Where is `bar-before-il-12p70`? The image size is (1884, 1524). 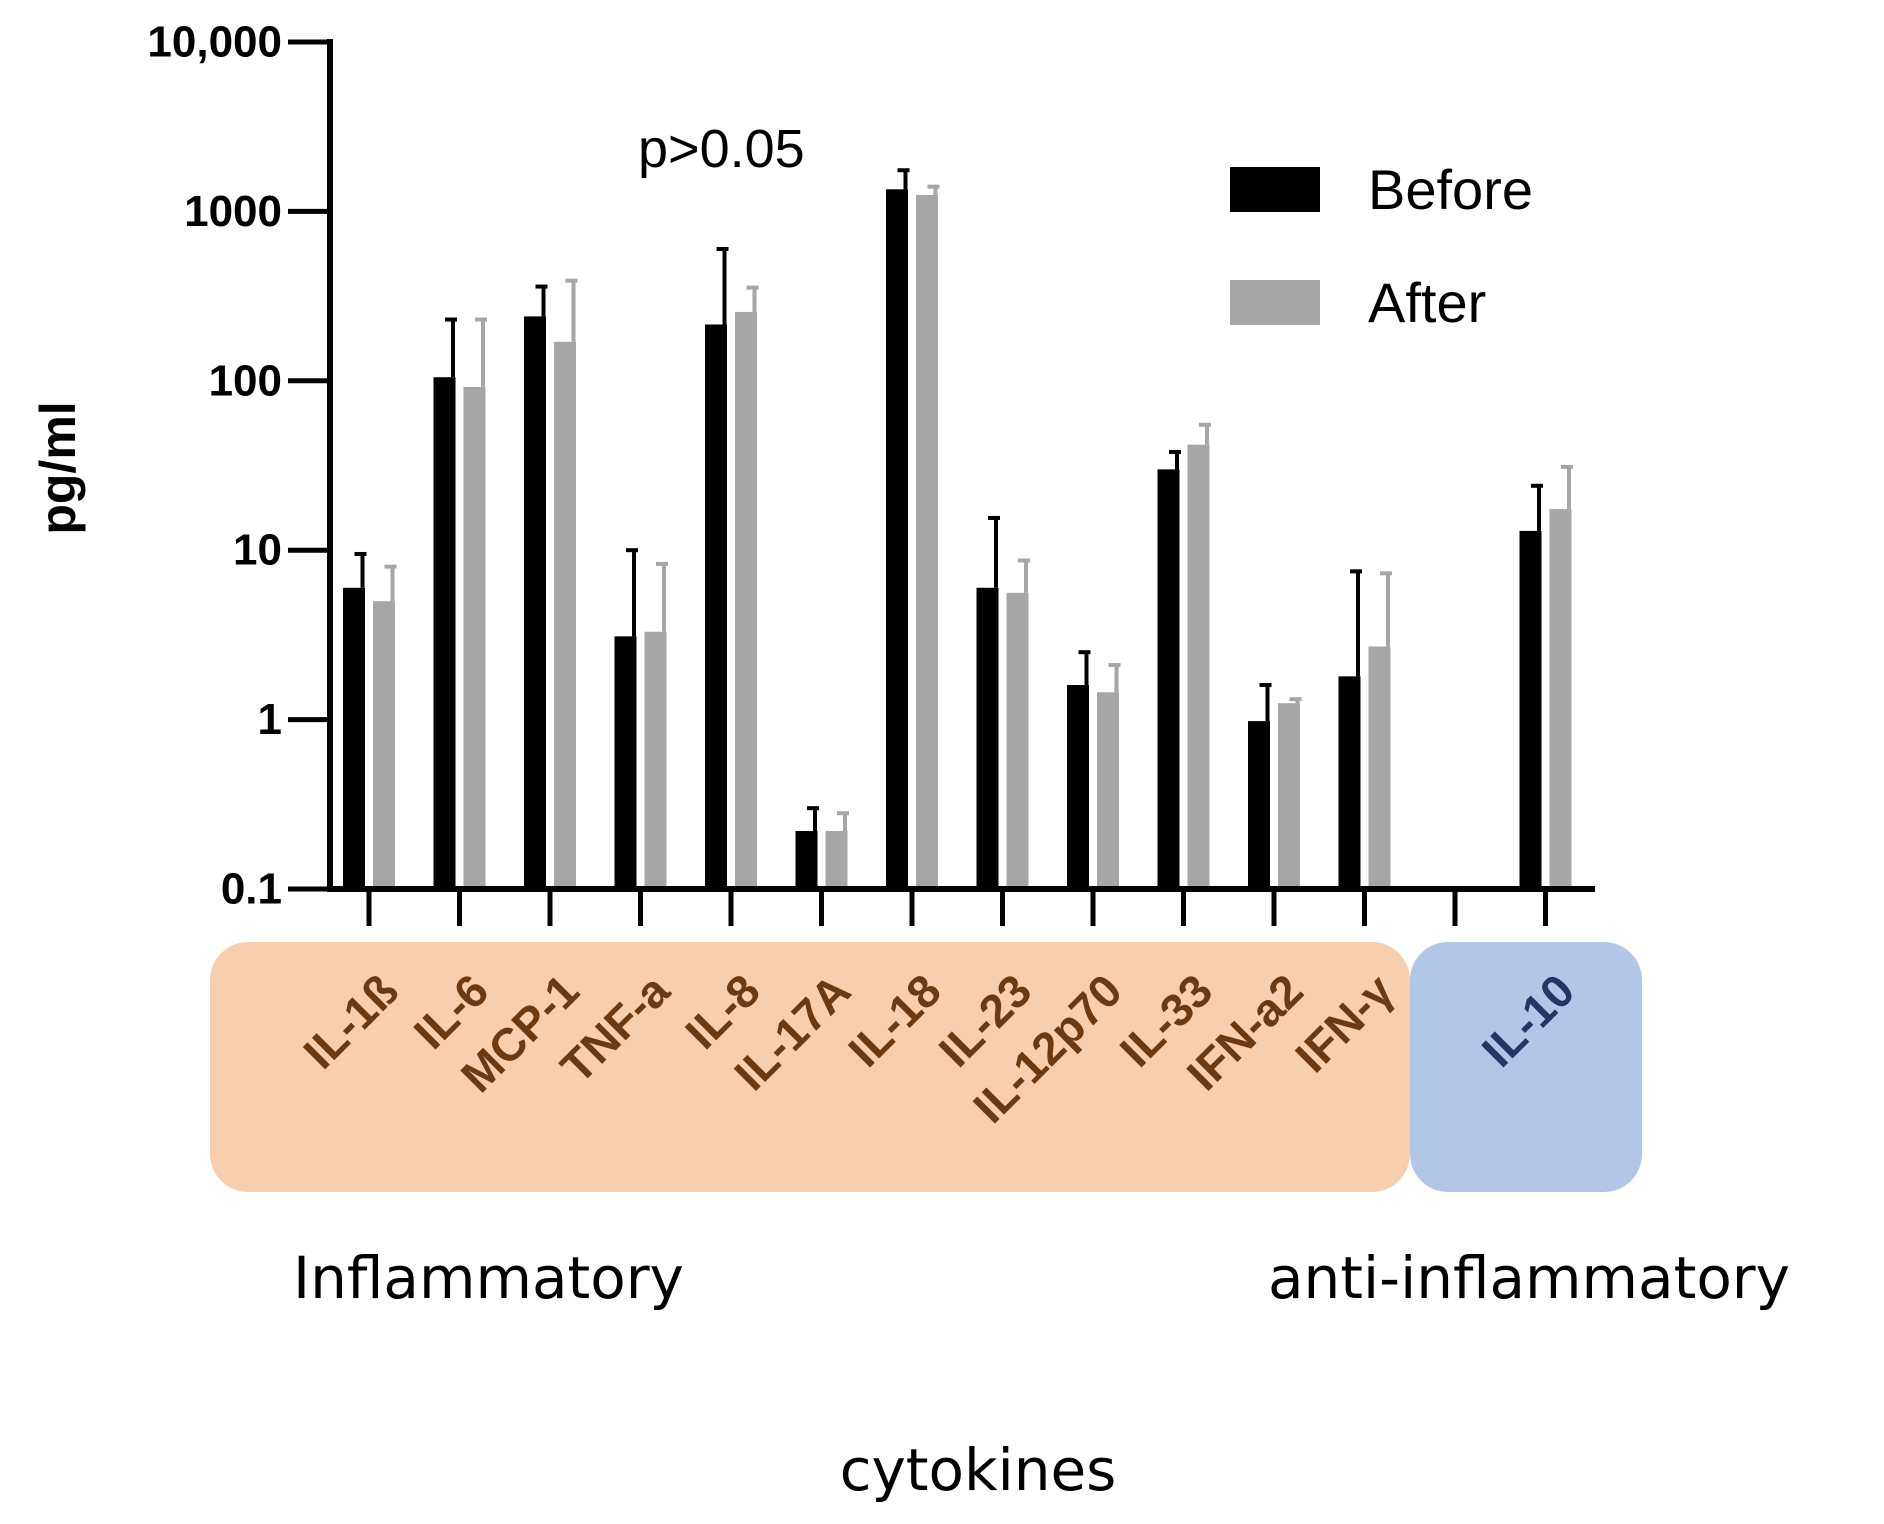
bar-before-il-12p70 is located at coordinates (1078, 787).